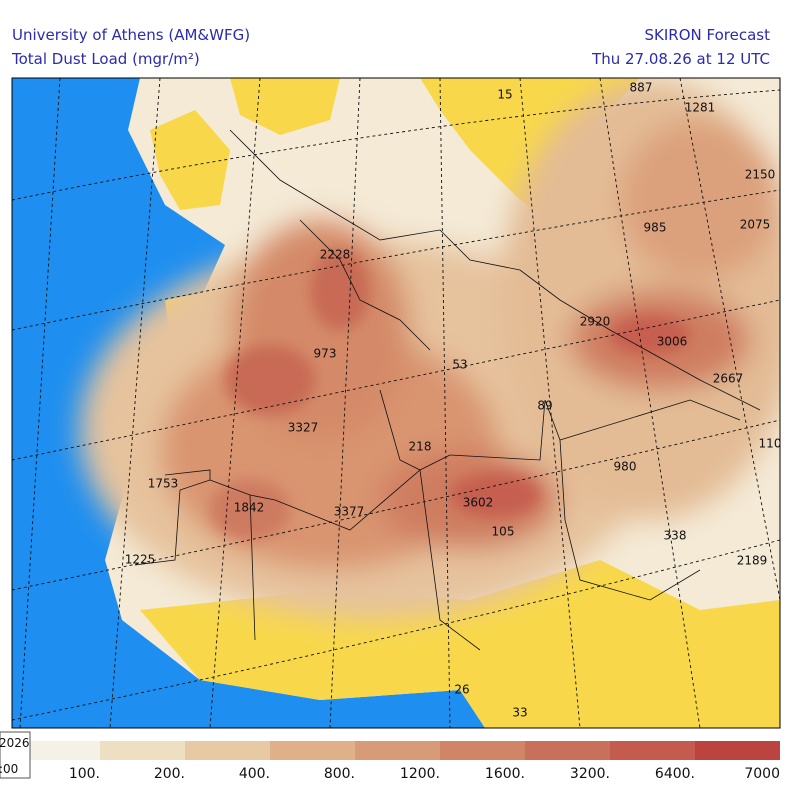 This screenshot has height=800, width=800. I want to click on point-value: 3377, so click(349, 512).